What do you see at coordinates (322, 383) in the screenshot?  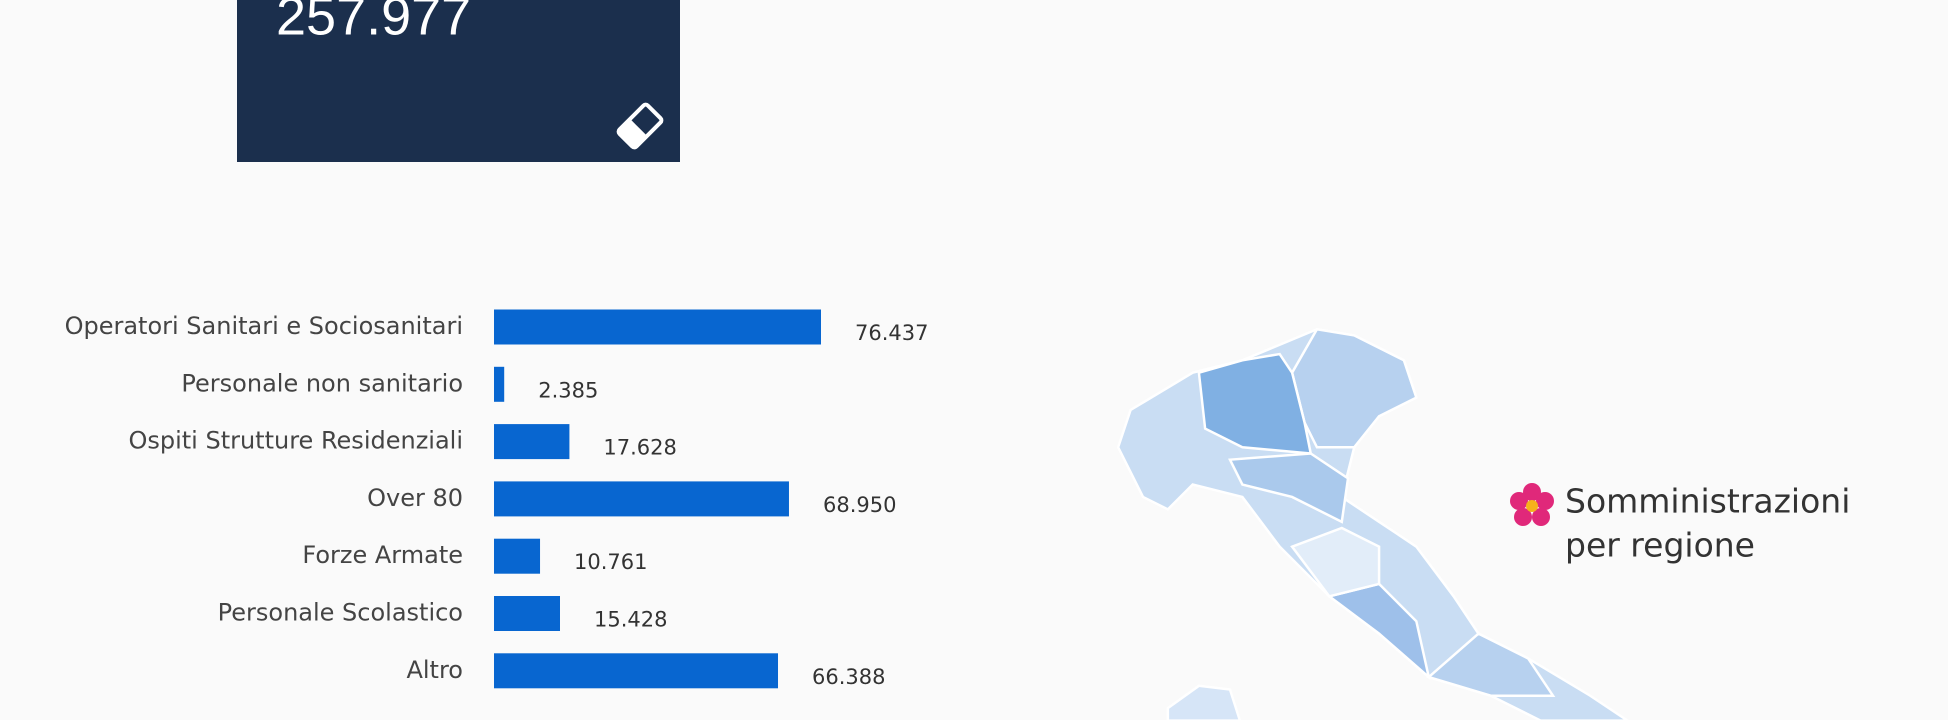 I see `category-label: Personale non sanitario` at bounding box center [322, 383].